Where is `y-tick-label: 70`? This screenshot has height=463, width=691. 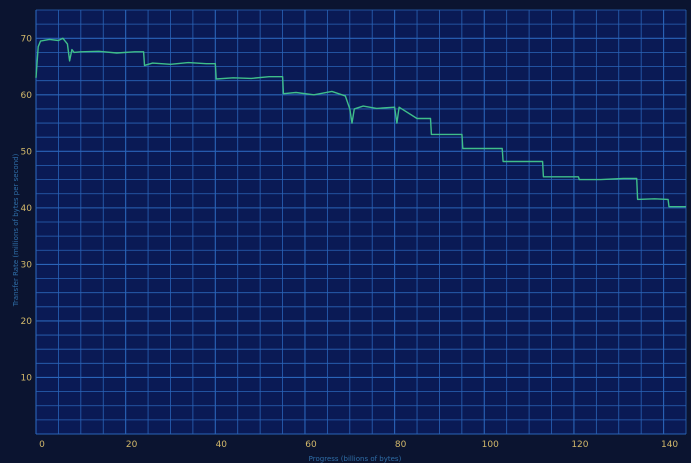
y-tick-label: 70 is located at coordinates (27, 39).